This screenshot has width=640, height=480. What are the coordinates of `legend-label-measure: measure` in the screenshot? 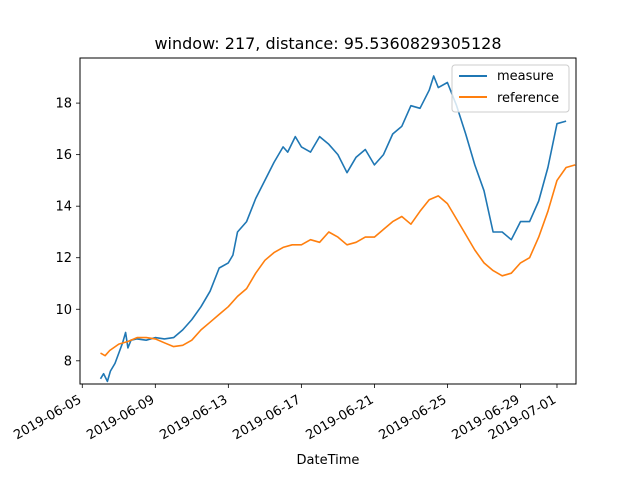 It's located at (525, 76).